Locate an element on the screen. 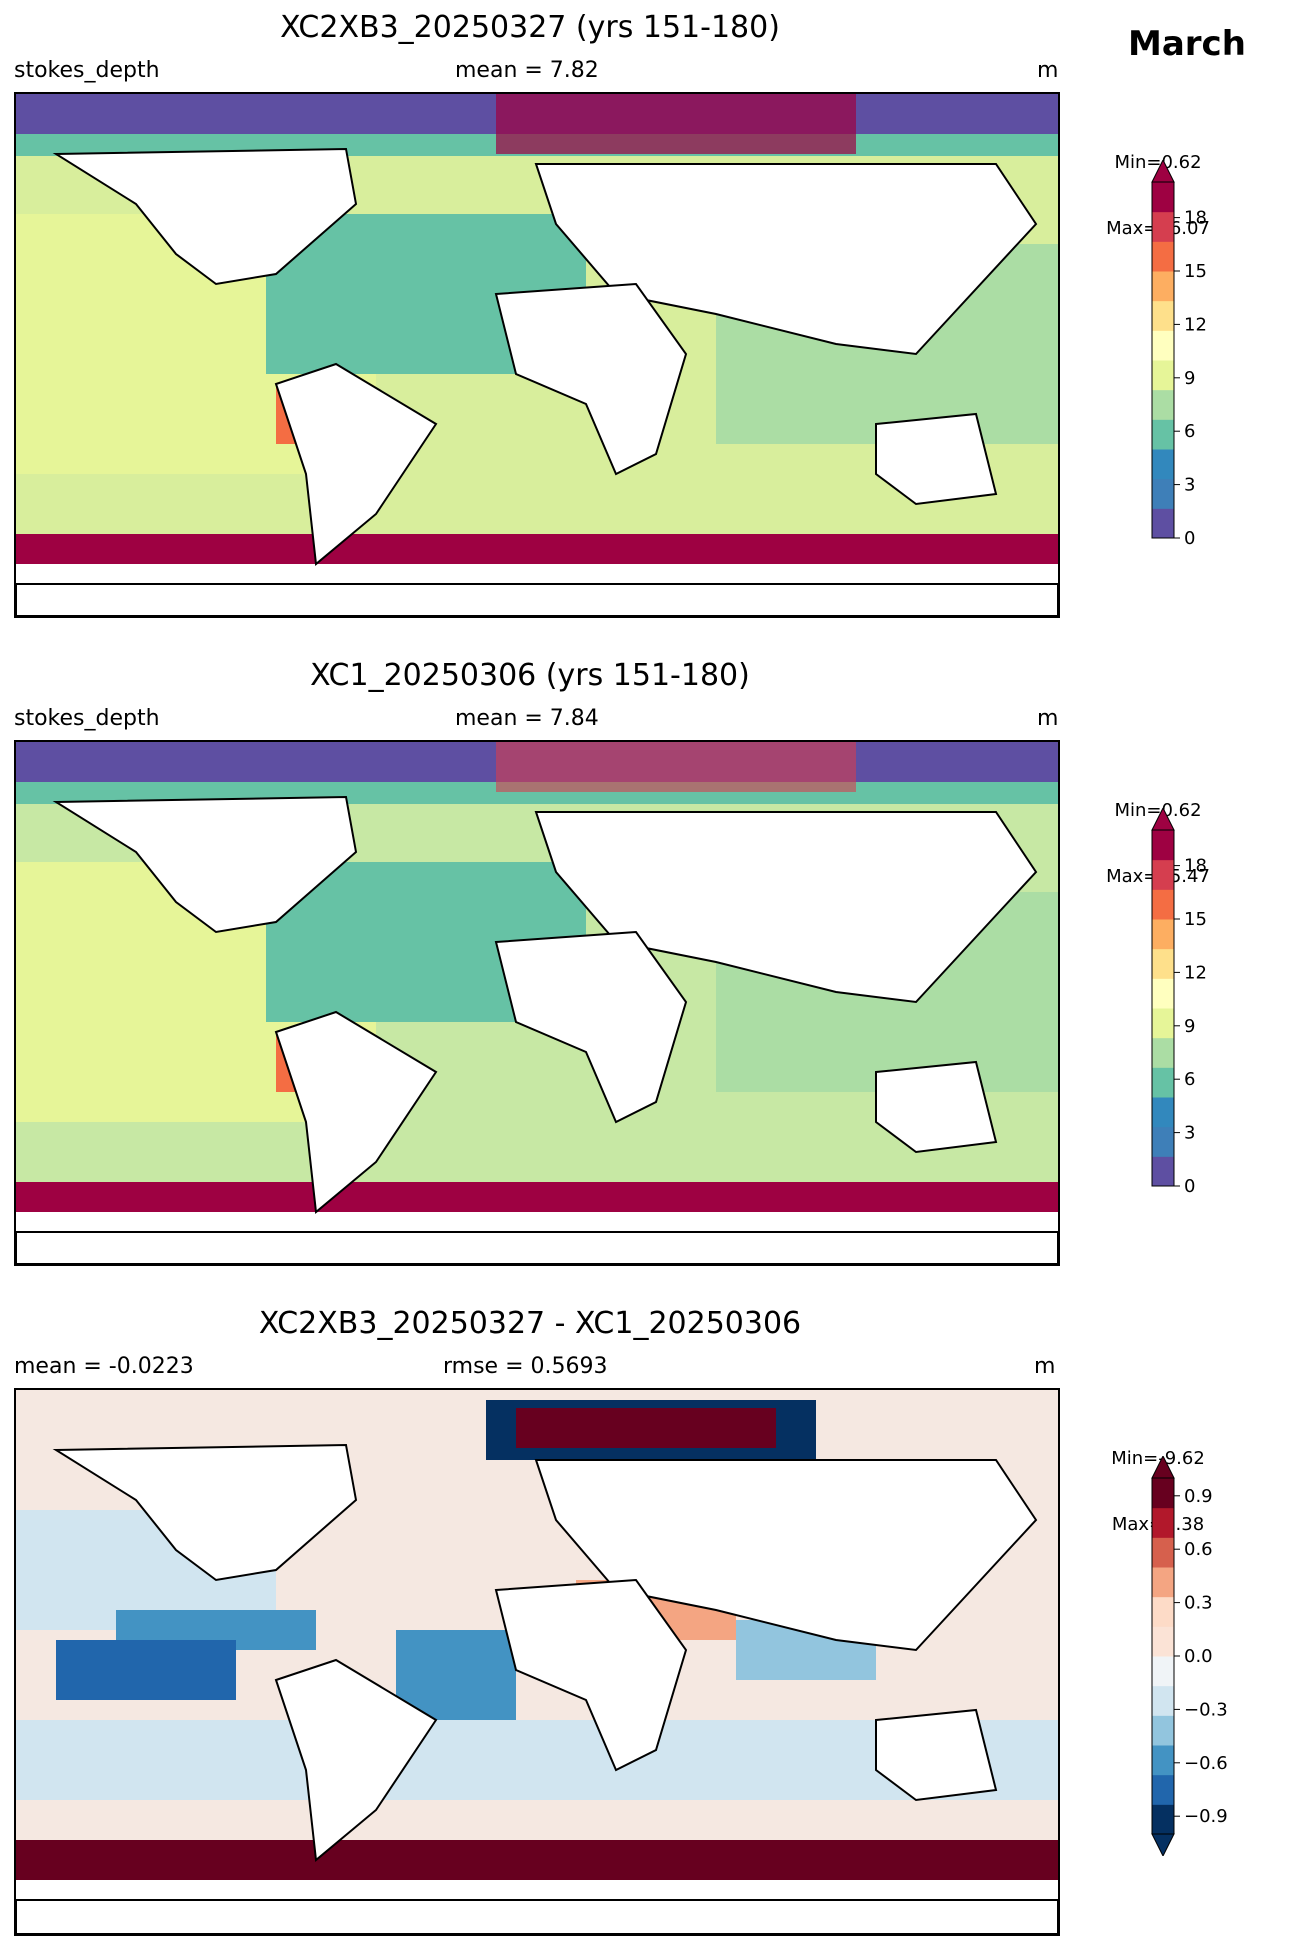  panel3-colorbar: −0.9 −0.6 −0.3 0.0 0.3 0.6 0.9 is located at coordinates (1185, 1656).